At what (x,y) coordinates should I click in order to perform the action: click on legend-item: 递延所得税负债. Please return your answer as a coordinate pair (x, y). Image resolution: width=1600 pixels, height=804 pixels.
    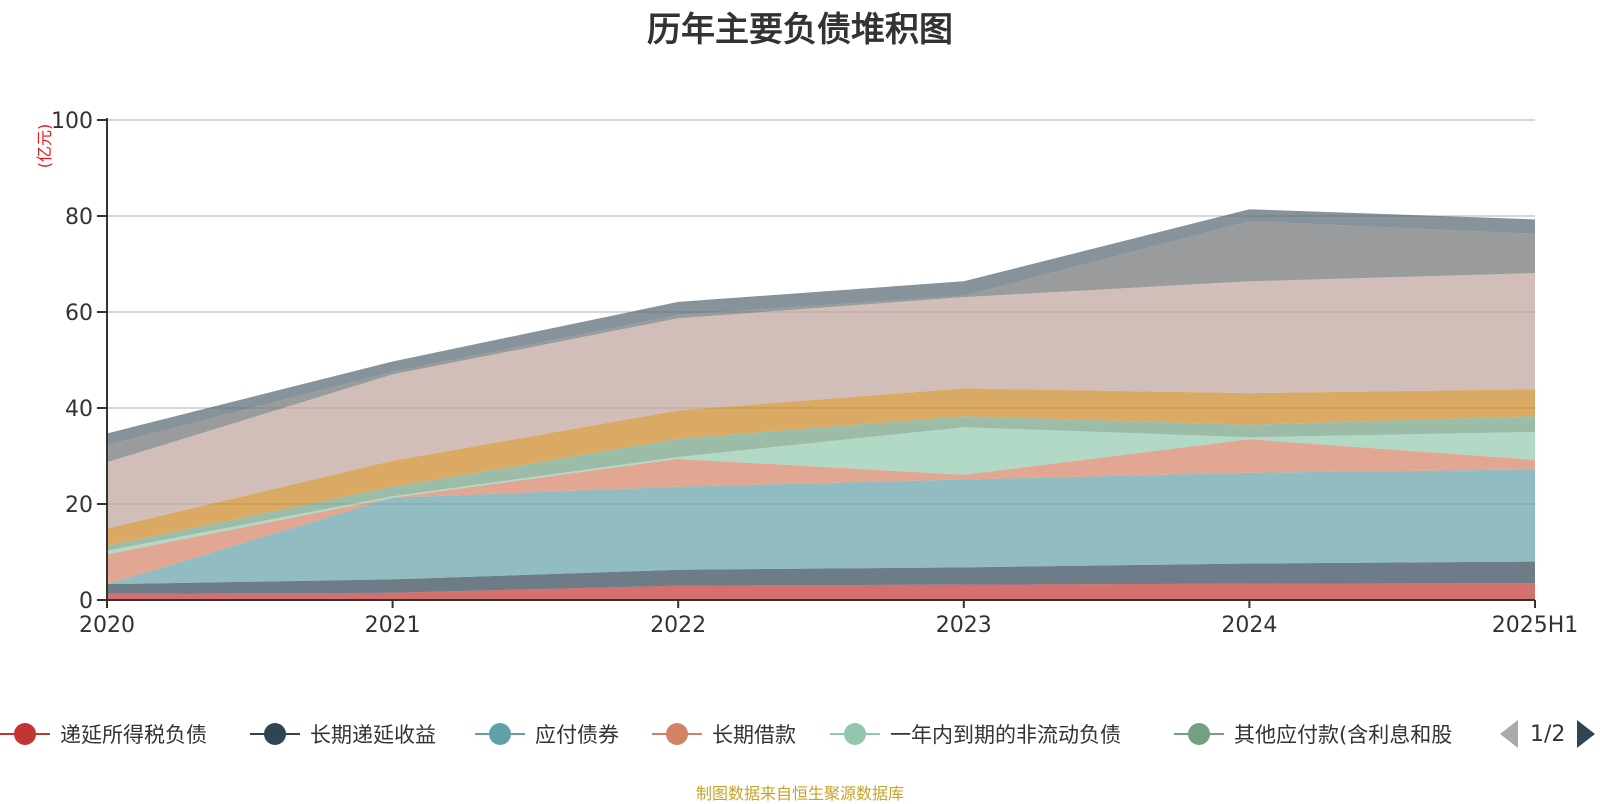
    Looking at the image, I should click on (103, 734).